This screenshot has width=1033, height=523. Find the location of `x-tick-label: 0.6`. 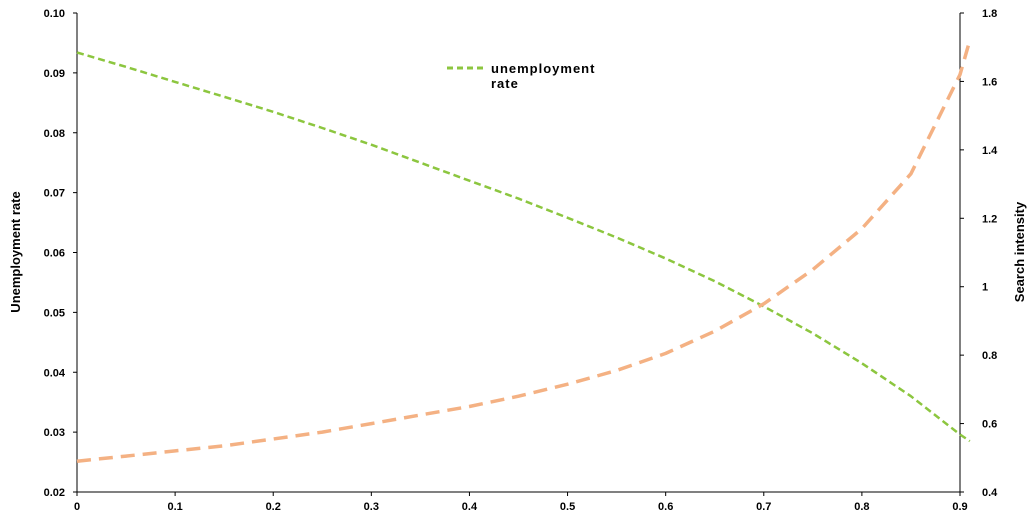

x-tick-label: 0.6 is located at coordinates (665, 507).